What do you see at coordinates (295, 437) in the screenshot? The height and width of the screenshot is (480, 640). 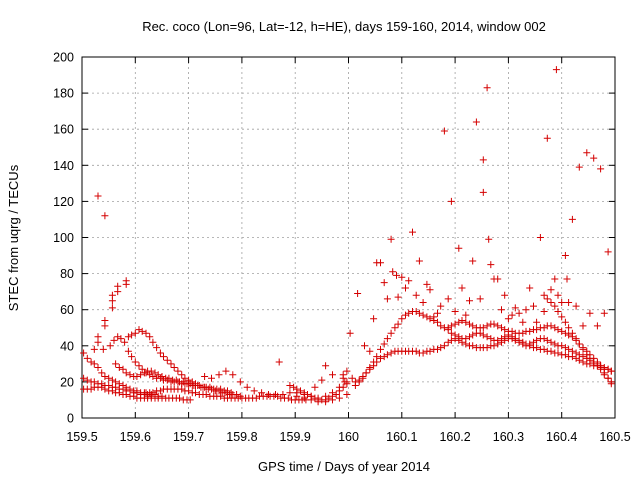 I see `x-tick-label: 159.9` at bounding box center [295, 437].